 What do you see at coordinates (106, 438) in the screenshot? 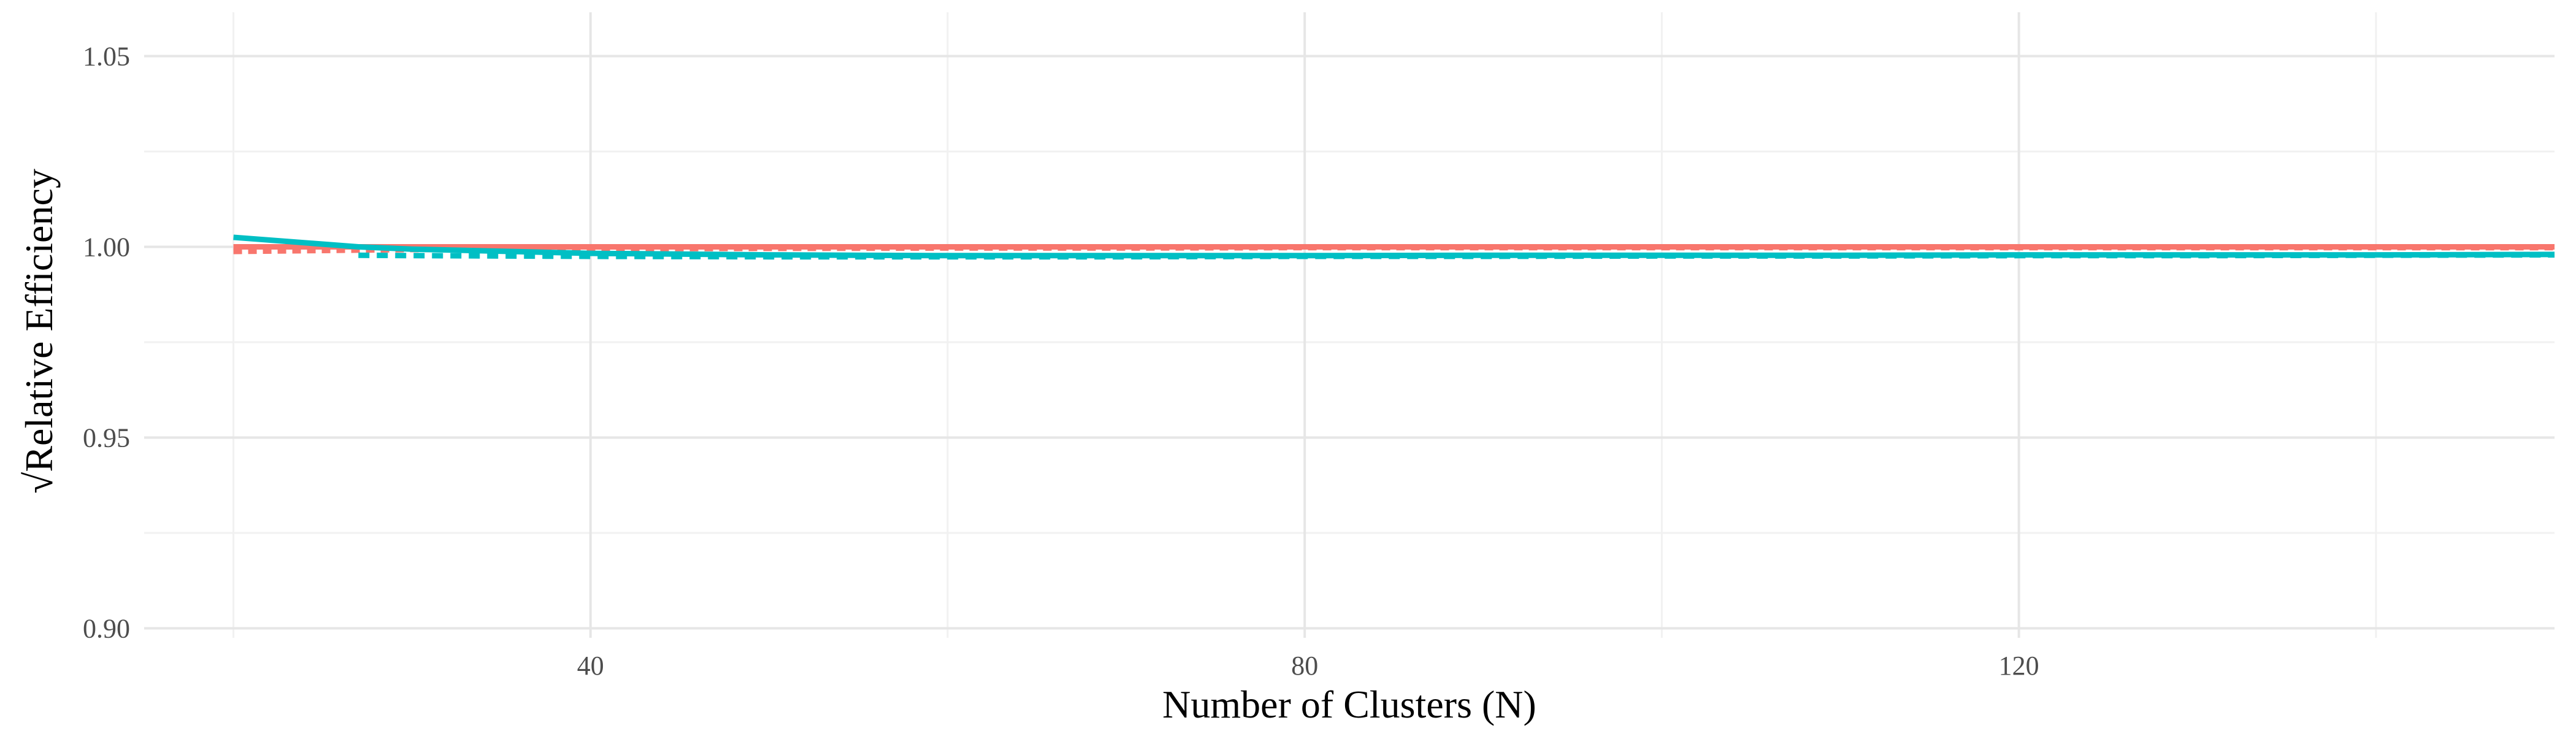
I see `y-tick-label: 0.95` at bounding box center [106, 438].